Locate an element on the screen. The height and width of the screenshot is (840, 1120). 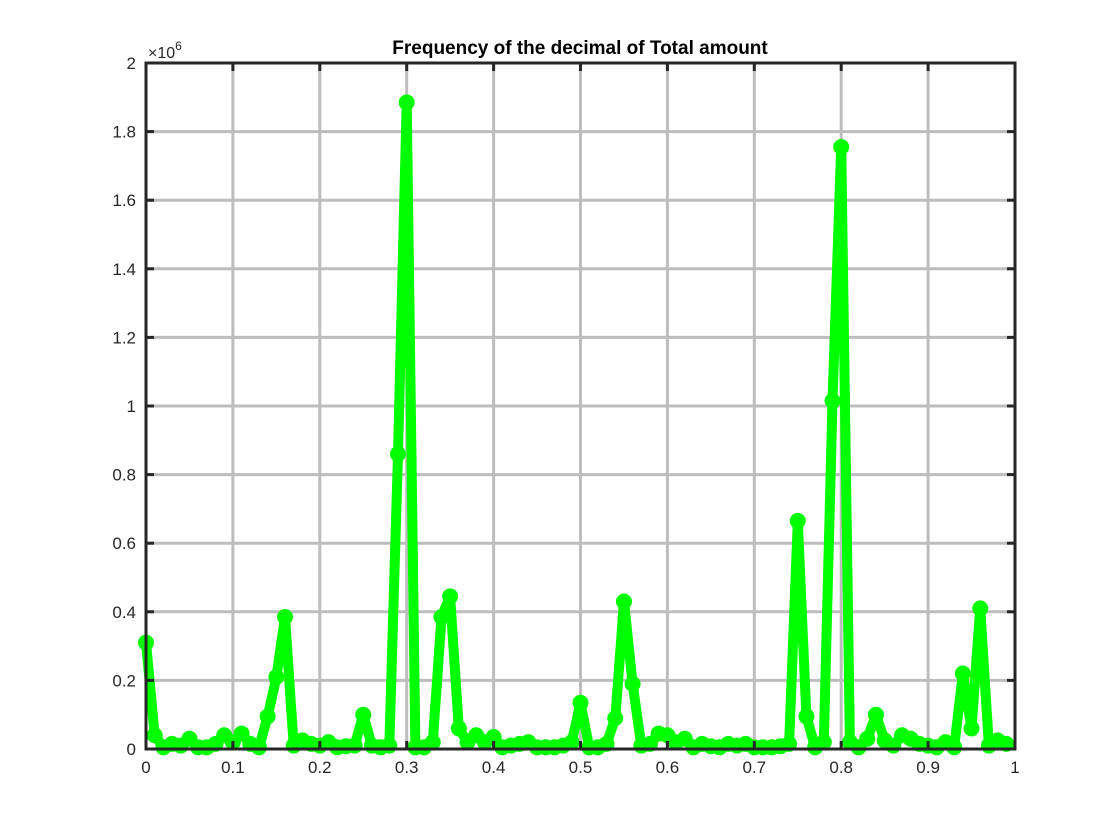
y-tick-label: 0.4 is located at coordinates (124, 612).